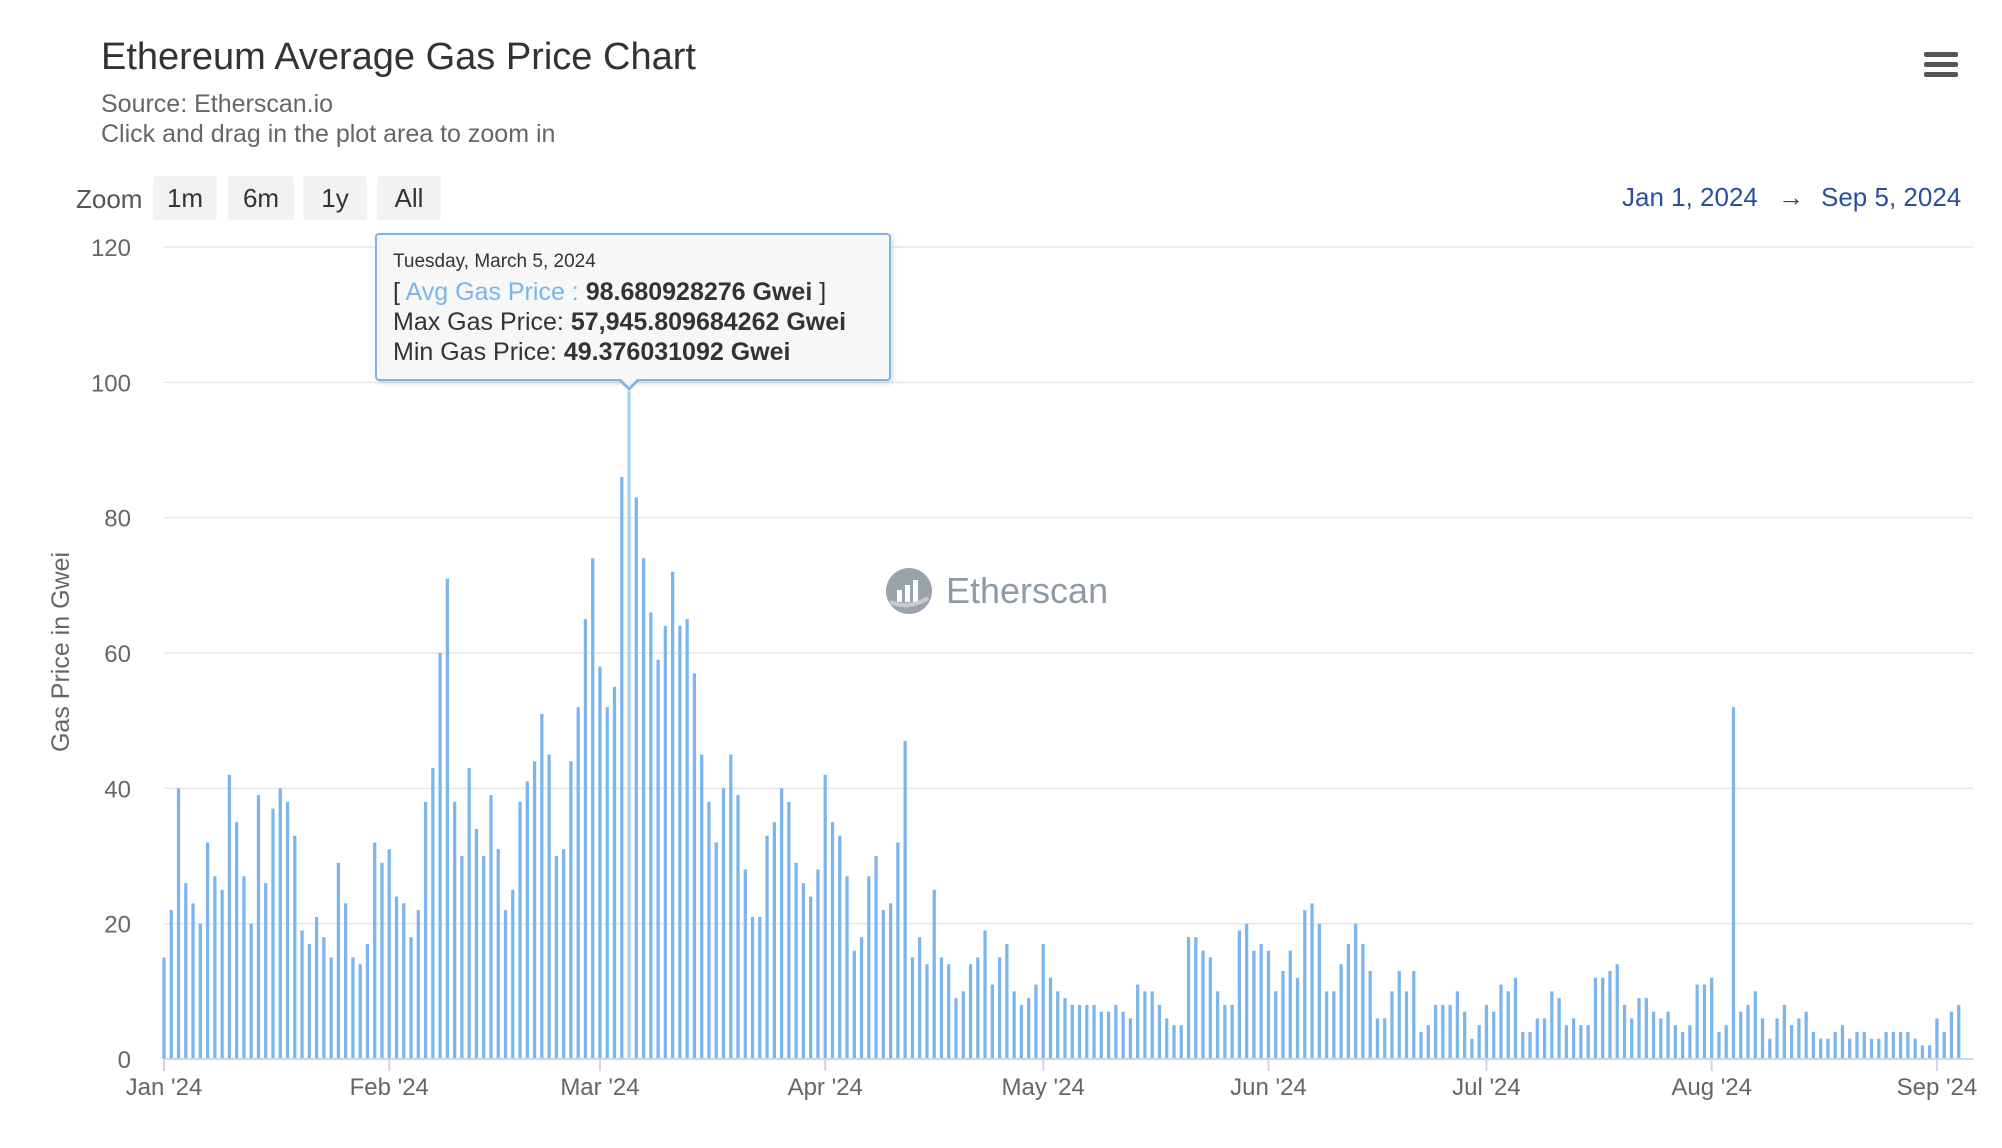 The image size is (2002, 1148). What do you see at coordinates (409, 198) in the screenshot?
I see `zoom-all-button: All` at bounding box center [409, 198].